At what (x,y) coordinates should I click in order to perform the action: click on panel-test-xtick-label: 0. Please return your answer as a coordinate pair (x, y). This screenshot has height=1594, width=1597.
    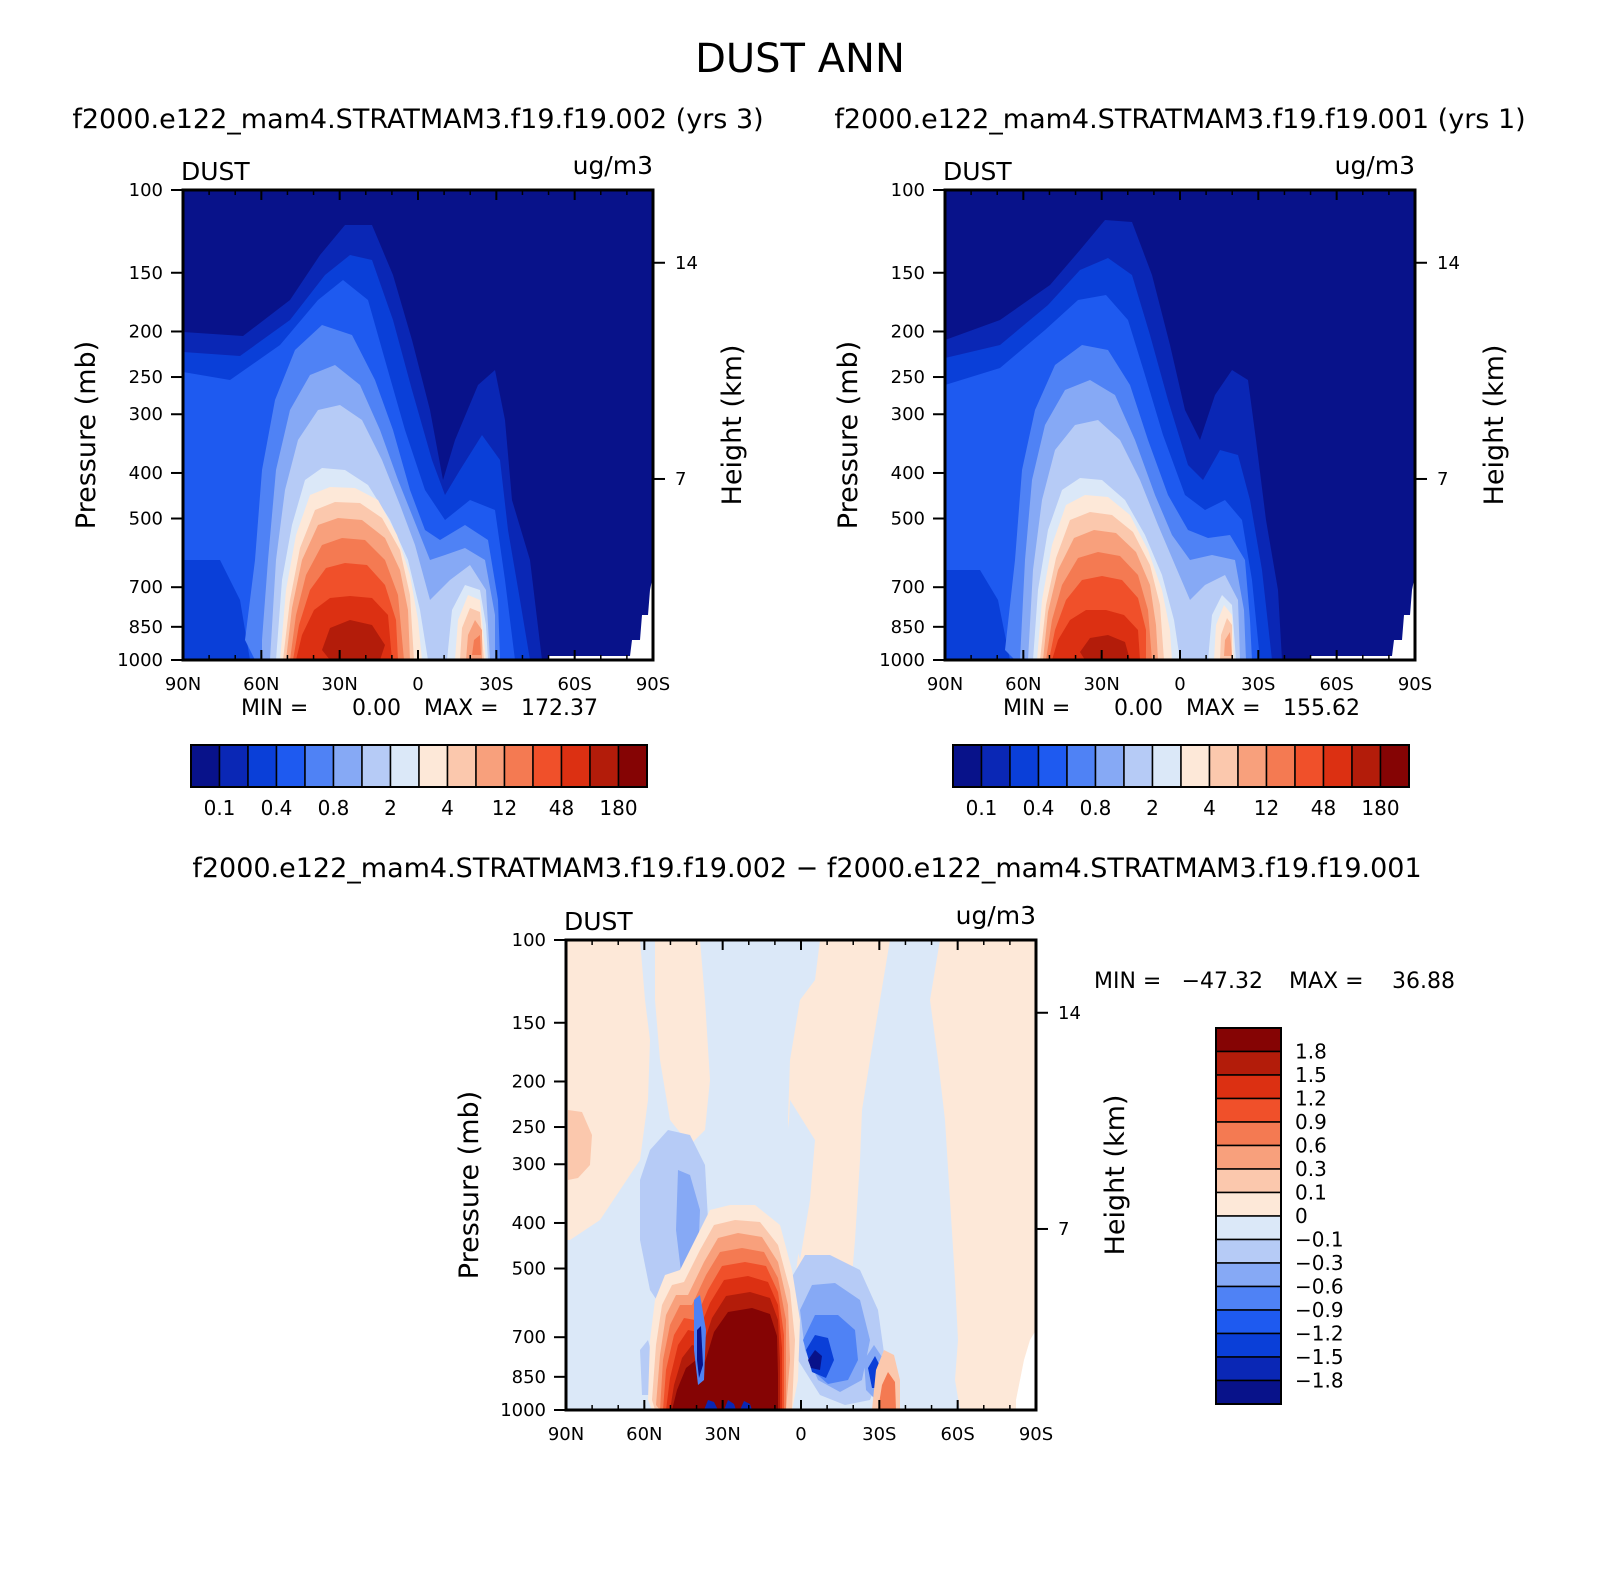
    Looking at the image, I should click on (1179, 684).